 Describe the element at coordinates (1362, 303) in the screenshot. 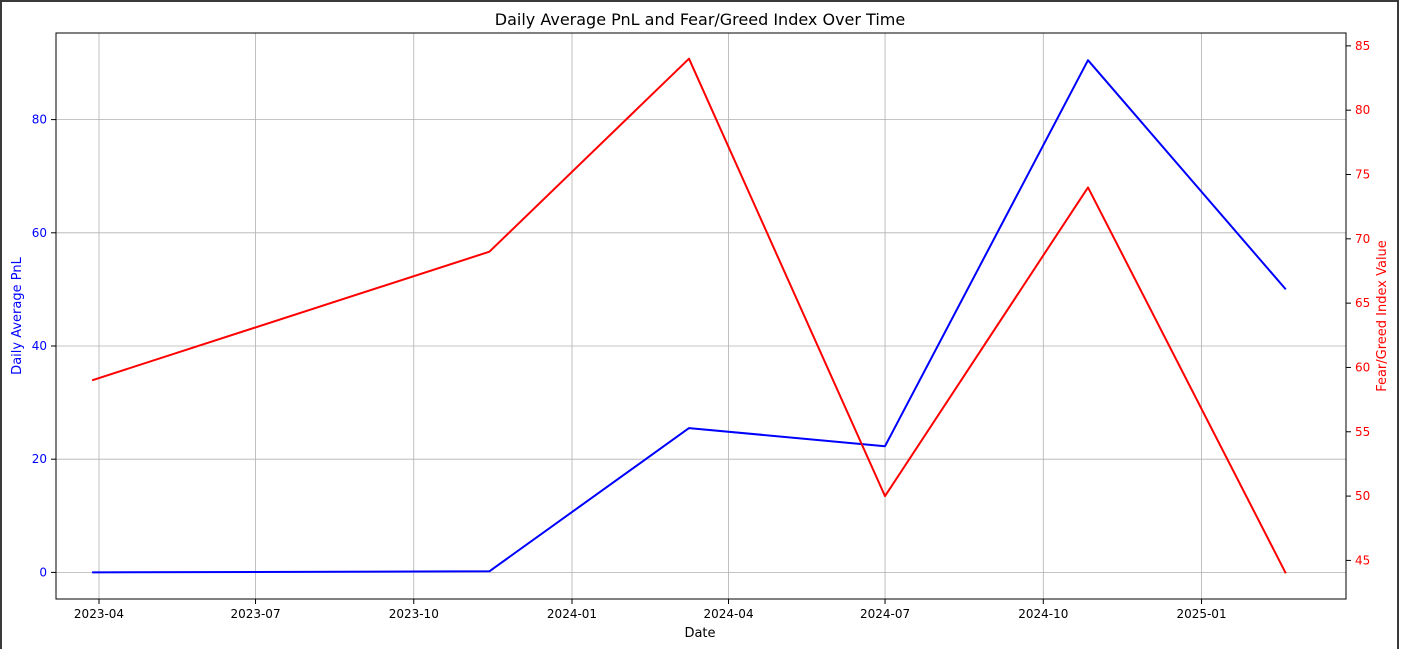

I see `y-right-tick-label: 65` at that location.